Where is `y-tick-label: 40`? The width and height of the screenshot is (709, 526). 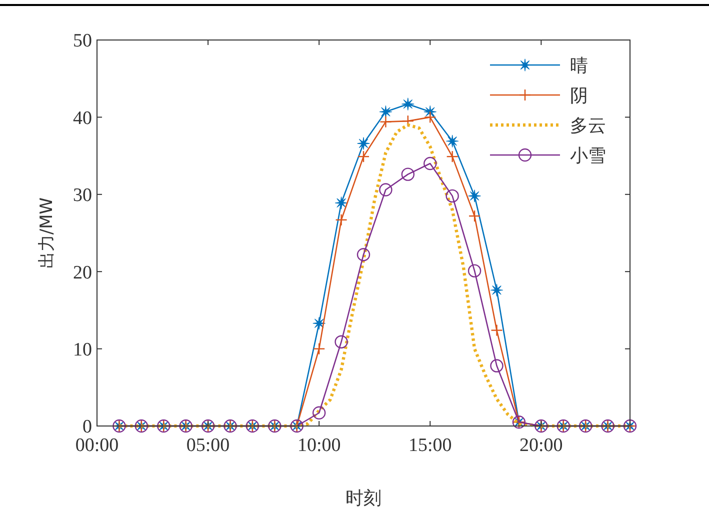 y-tick-label: 40 is located at coordinates (82, 118).